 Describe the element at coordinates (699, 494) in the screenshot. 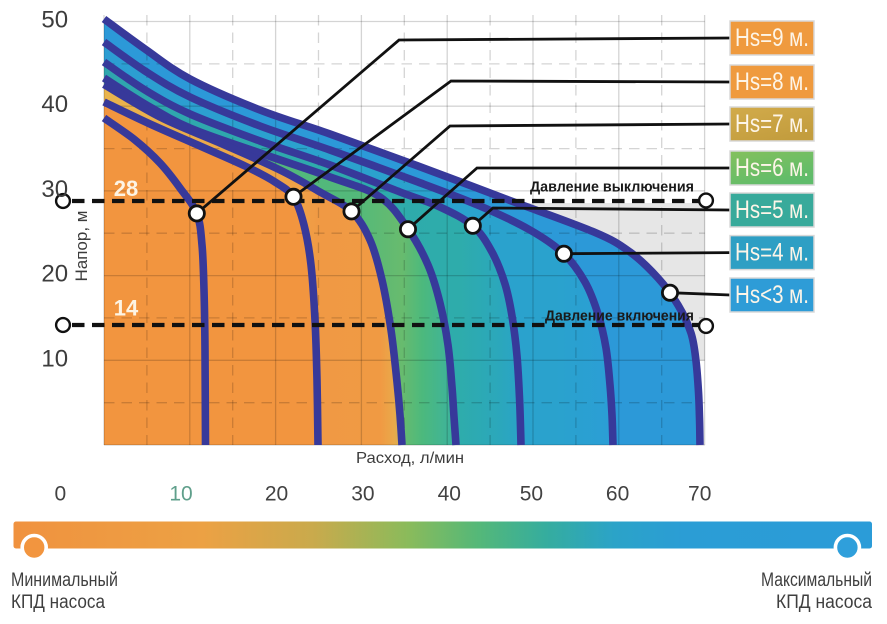

I see `svg-text: 70` at that location.